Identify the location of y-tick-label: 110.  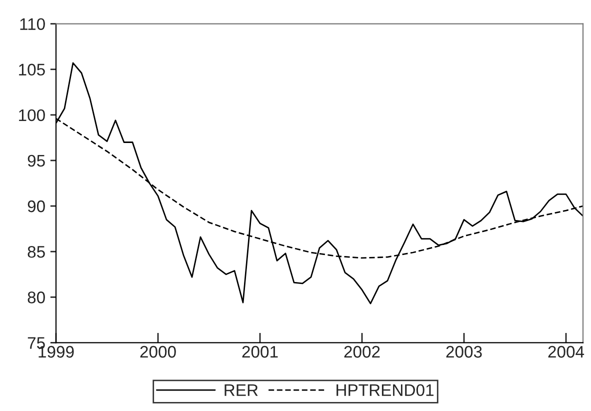
(32, 24).